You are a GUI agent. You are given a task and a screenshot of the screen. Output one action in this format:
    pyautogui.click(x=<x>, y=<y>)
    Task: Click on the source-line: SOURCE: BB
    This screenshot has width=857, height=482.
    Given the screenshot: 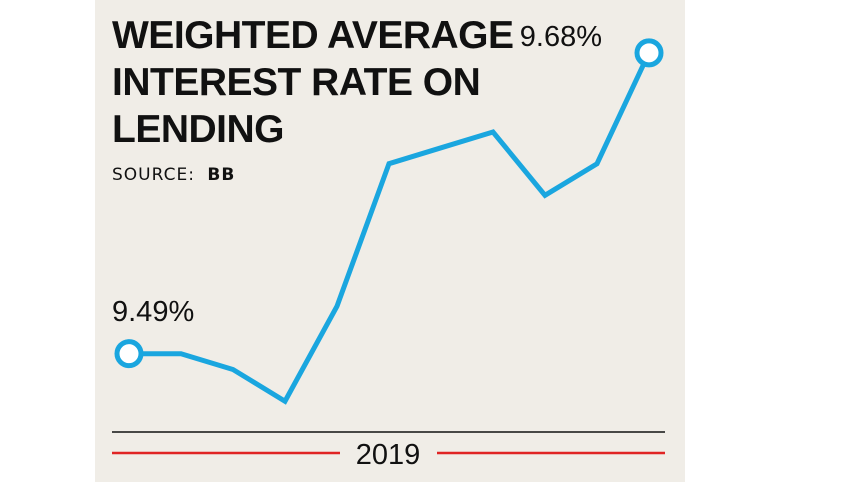 What is the action you would take?
    pyautogui.click(x=173, y=175)
    